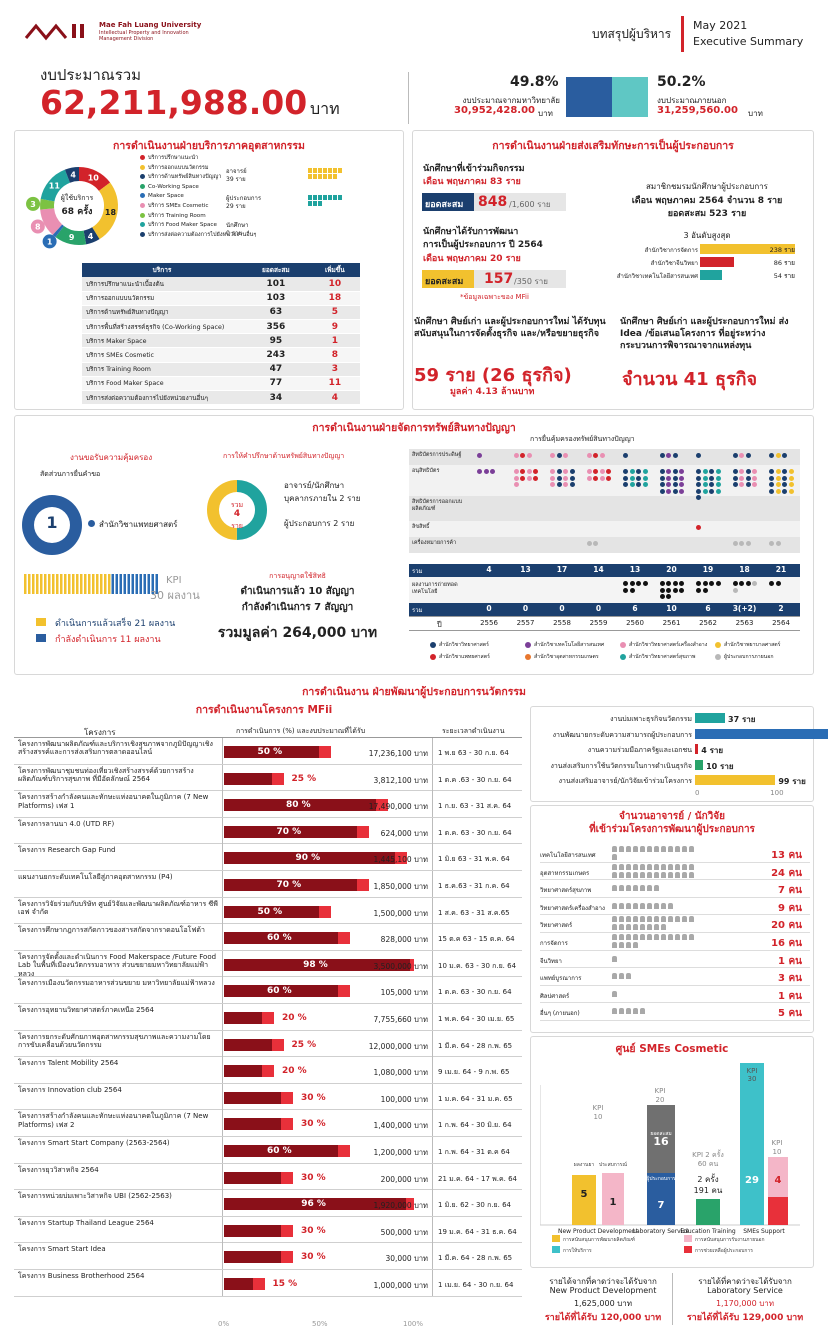  What do you see at coordinates (603, 1318) in the screenshot?
I see `income1-got: รายได้ที่ได้รับ 120,000 บาท` at bounding box center [603, 1318].